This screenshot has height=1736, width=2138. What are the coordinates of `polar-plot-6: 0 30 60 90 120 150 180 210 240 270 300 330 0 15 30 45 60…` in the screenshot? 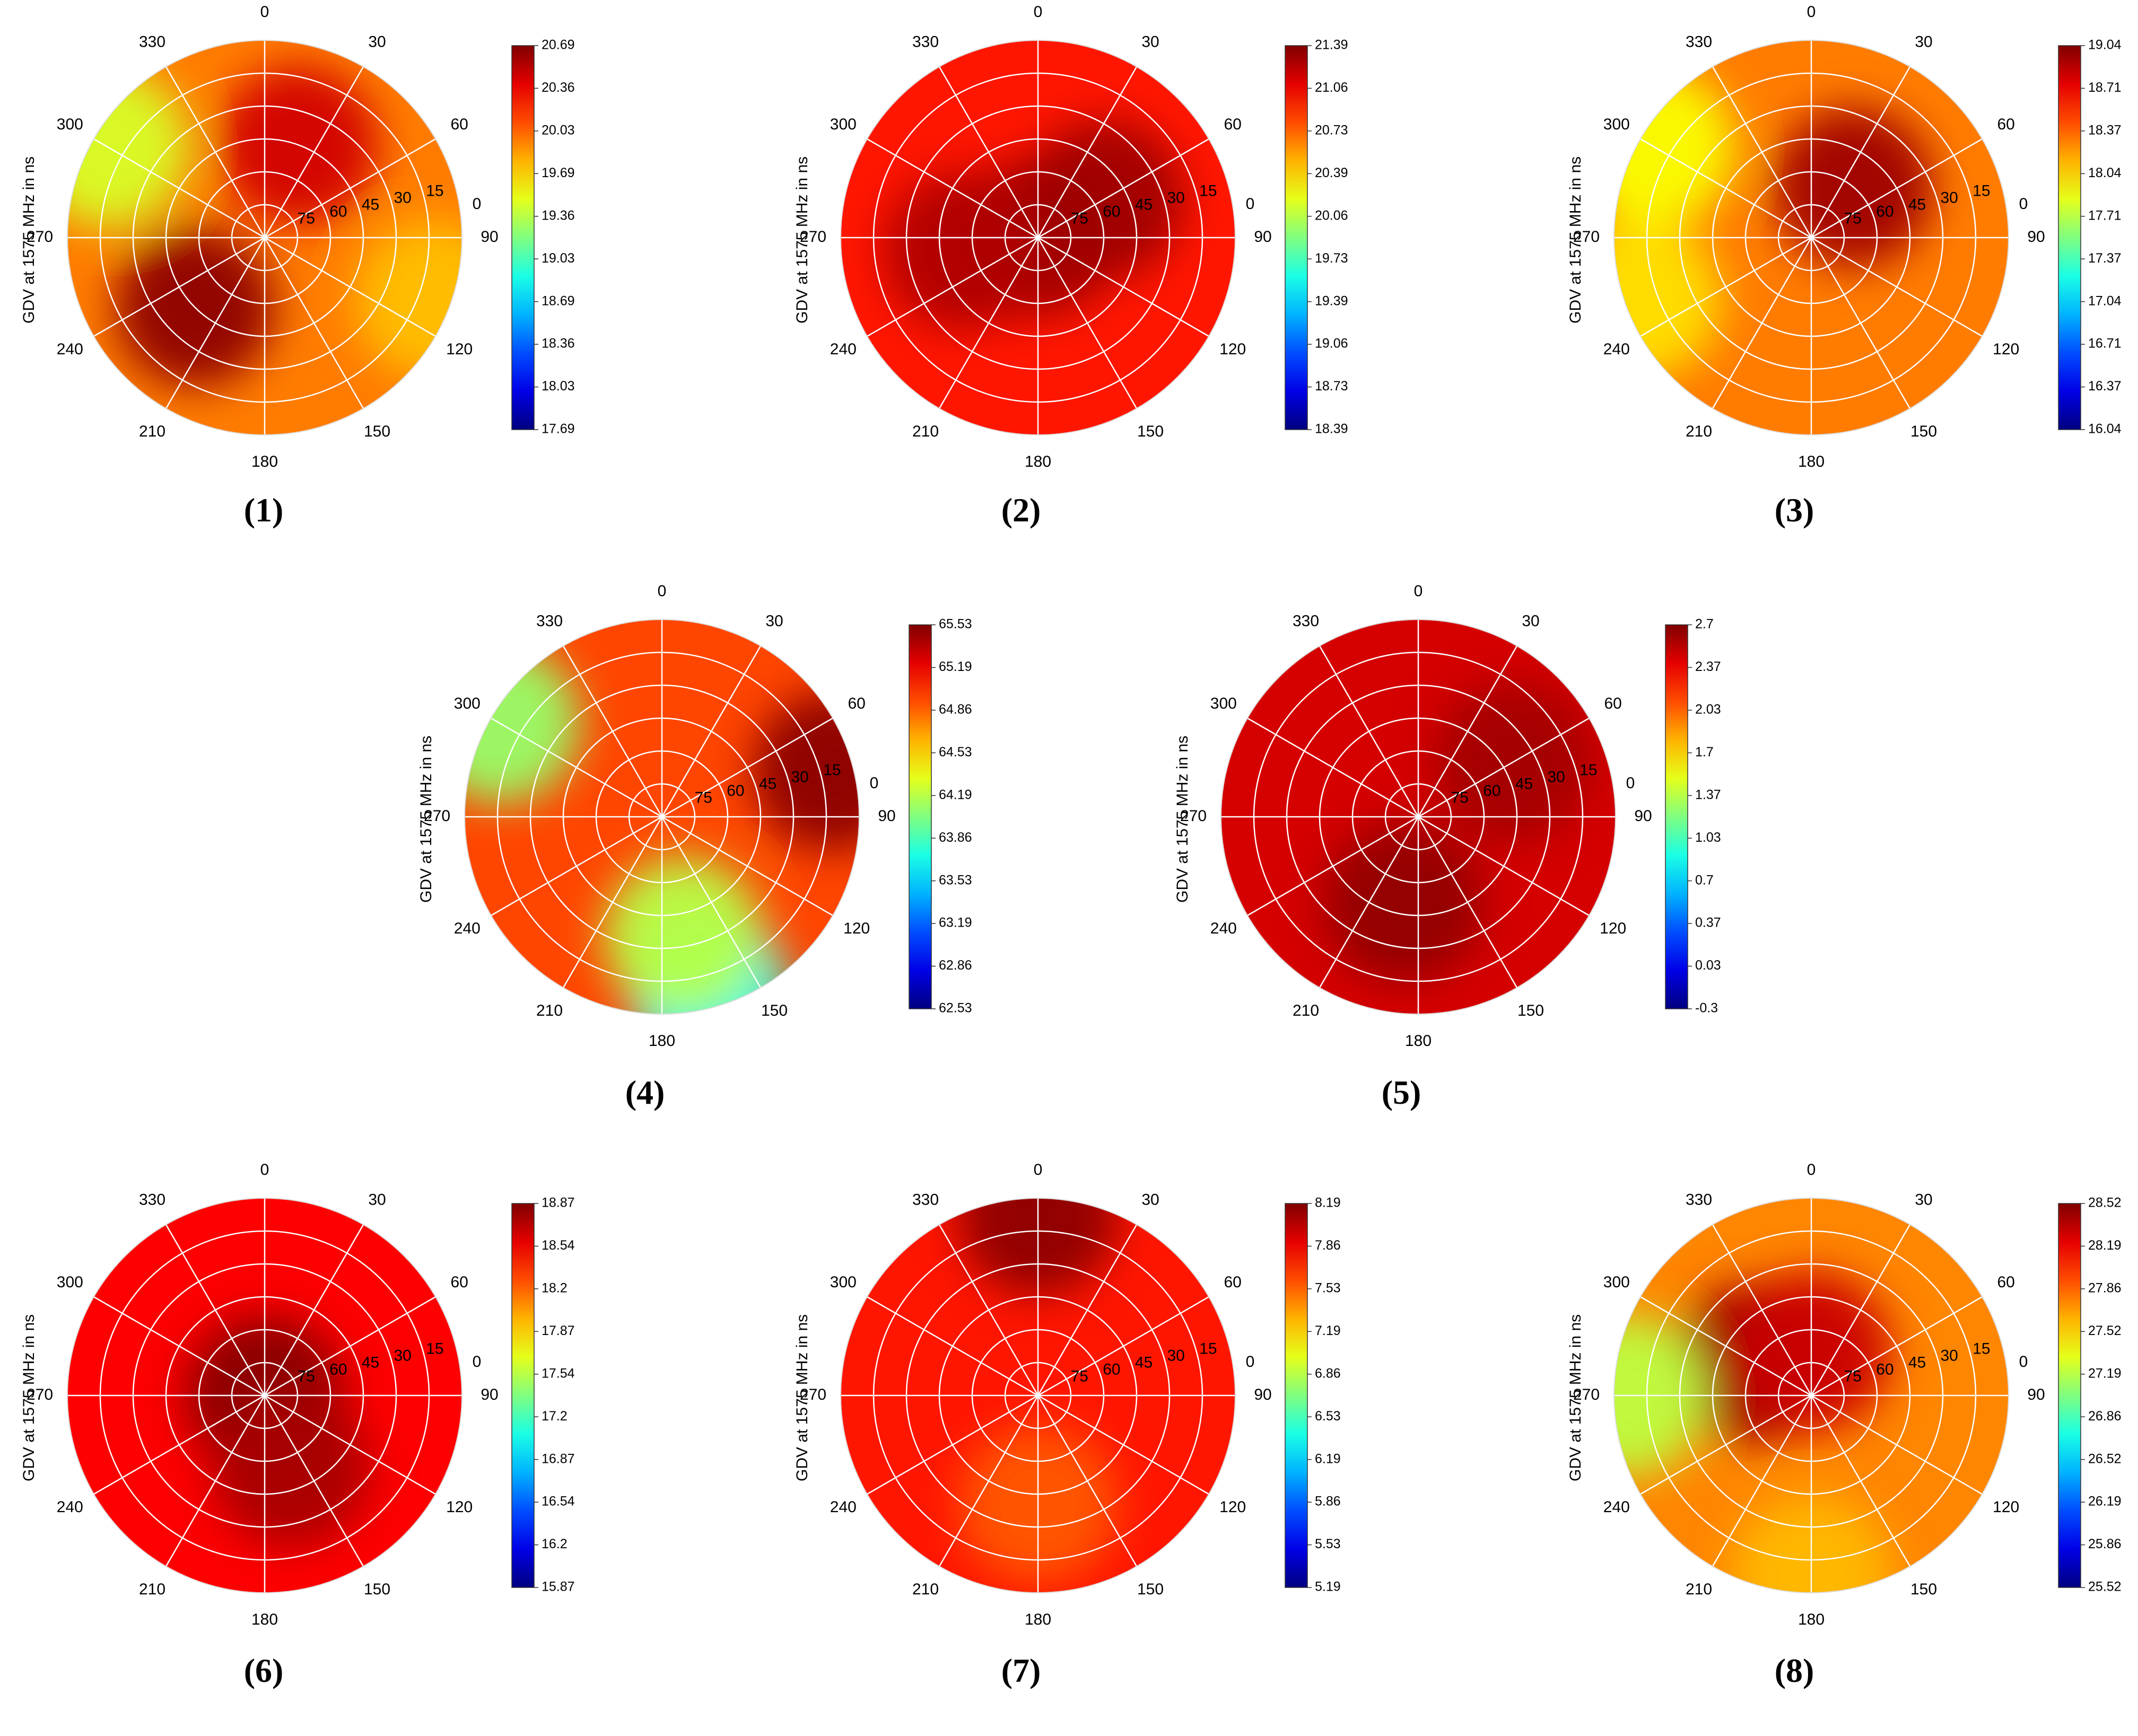 It's located at (301, 1394).